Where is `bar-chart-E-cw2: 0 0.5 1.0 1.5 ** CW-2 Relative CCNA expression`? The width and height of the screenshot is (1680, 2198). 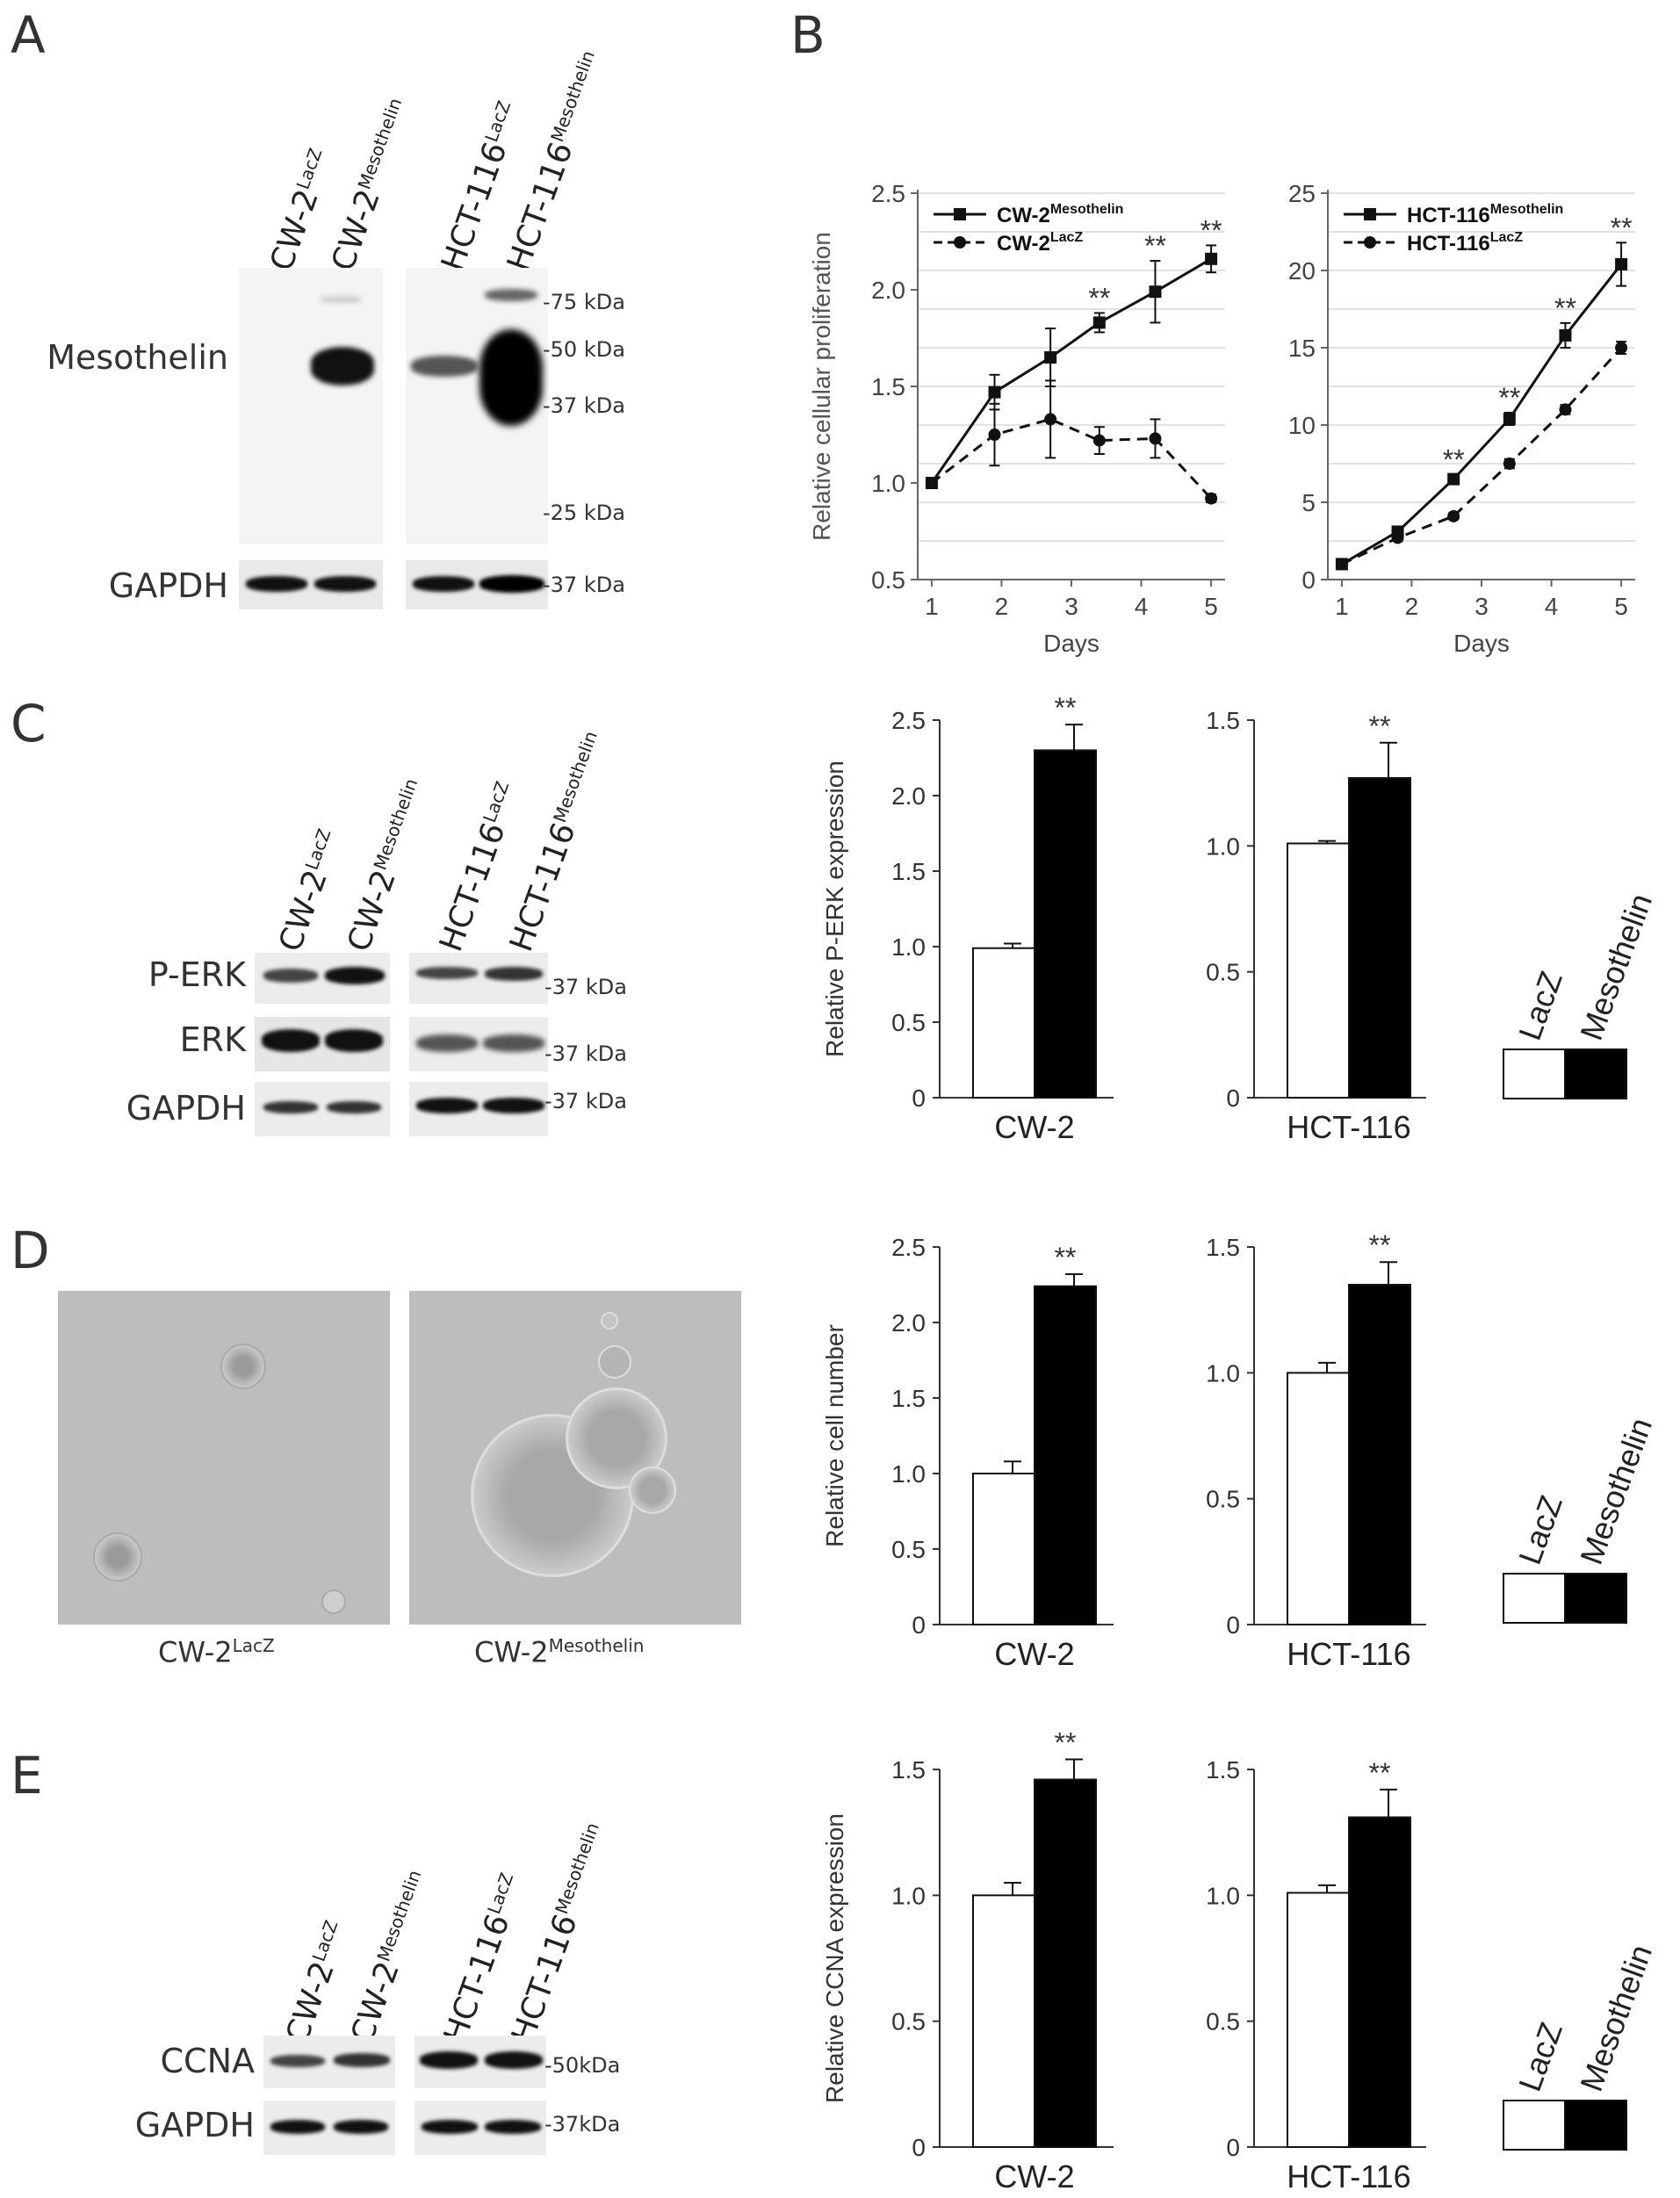
bar-chart-E-cw2: 0 0.5 1.0 1.5 ** CW-2 Relative CCNA expression is located at coordinates (968, 1960).